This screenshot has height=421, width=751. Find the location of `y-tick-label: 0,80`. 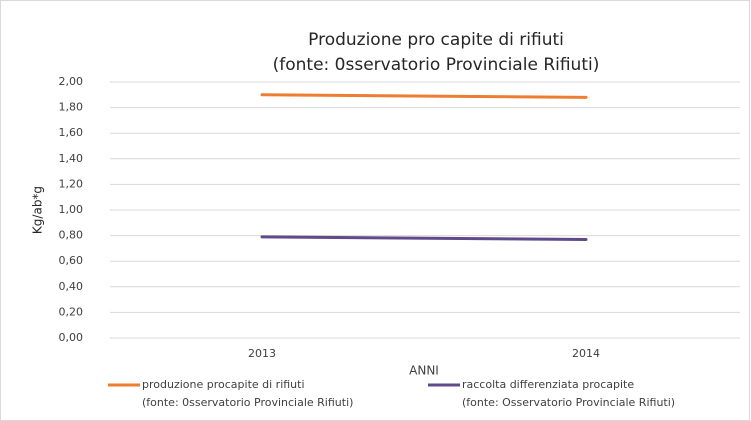

y-tick-label: 0,80 is located at coordinates (71, 235).